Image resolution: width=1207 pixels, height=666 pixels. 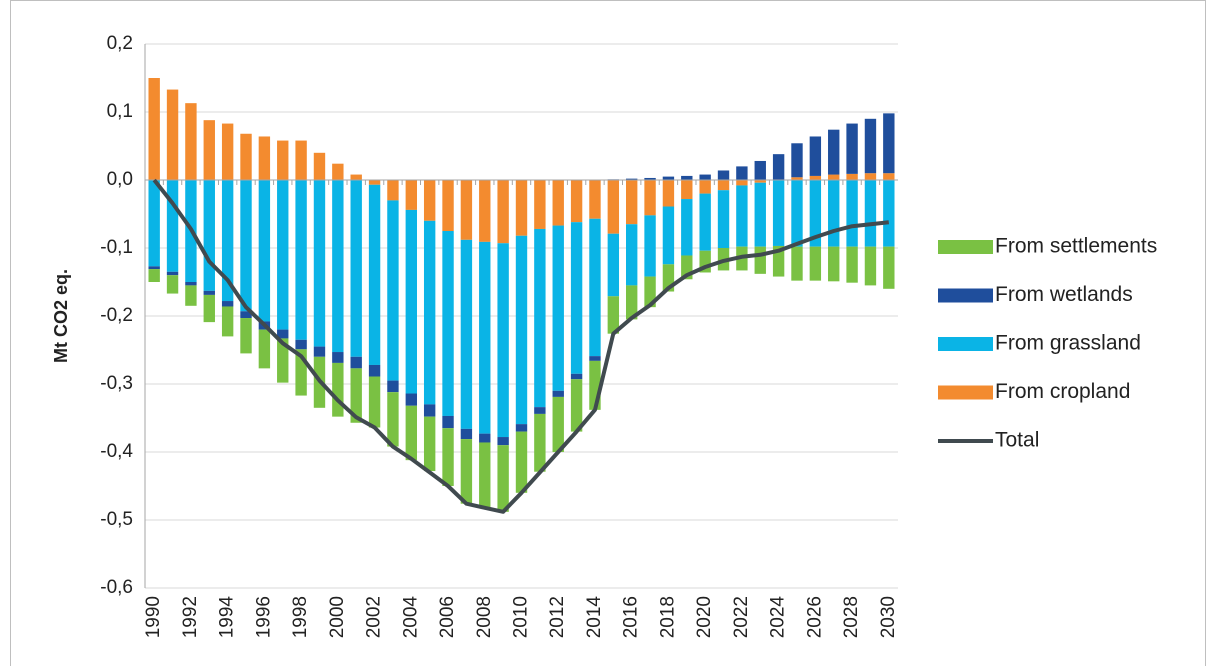 I want to click on x-tick-label: 2000, so click(x=337, y=617).